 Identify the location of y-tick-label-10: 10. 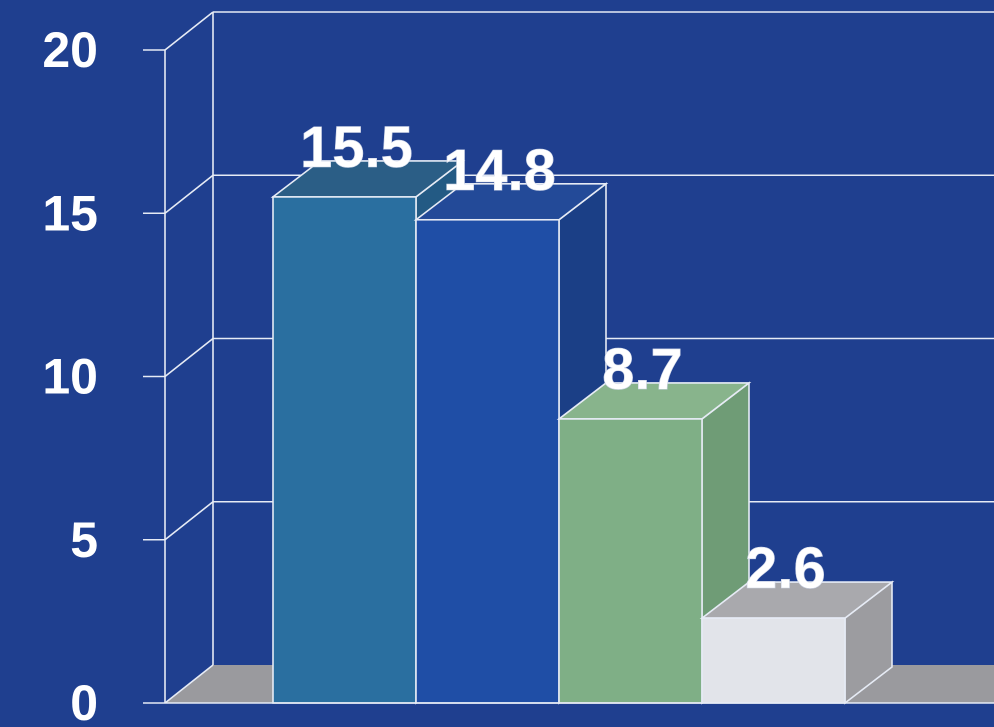
(70, 377).